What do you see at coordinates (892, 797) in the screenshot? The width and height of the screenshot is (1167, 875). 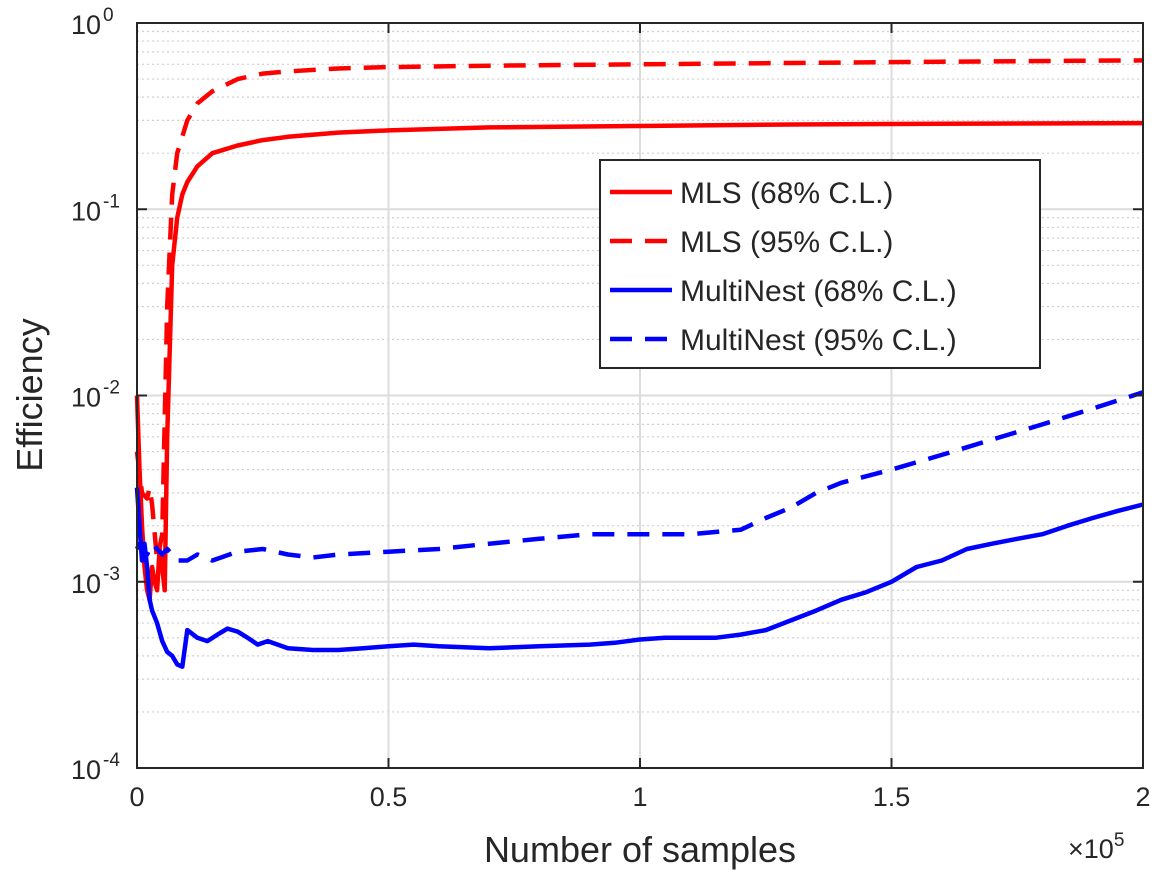 I see `x-tick-label: 1.5` at bounding box center [892, 797].